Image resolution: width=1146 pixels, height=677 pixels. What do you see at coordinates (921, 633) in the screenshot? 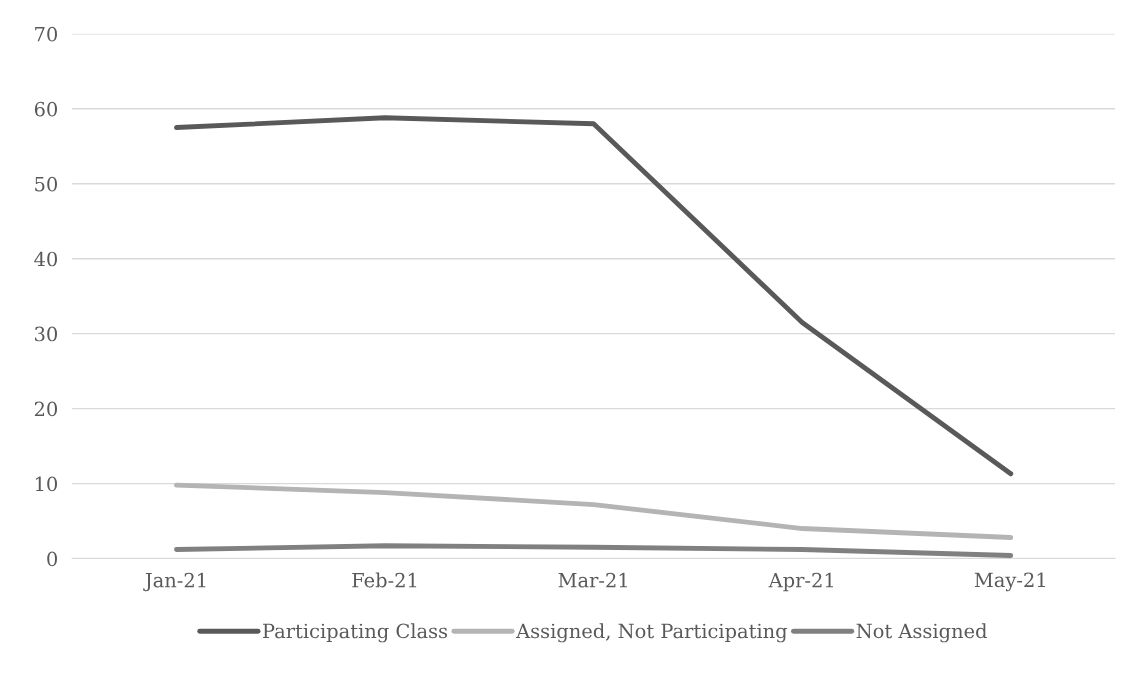
I see `legend-label: Not Assigned` at bounding box center [921, 633].